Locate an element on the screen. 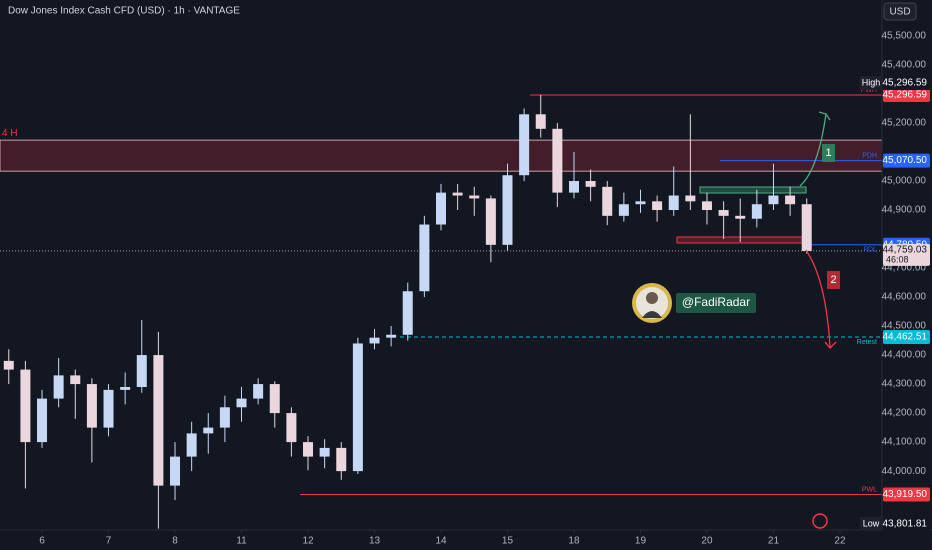 This screenshot has width=932, height=550. x-tick-label: 8 is located at coordinates (175, 541).